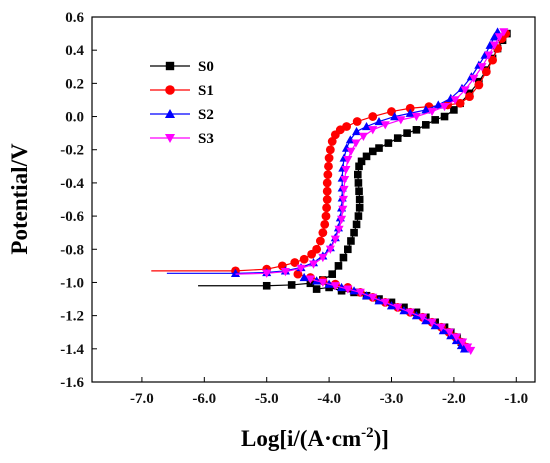 This screenshot has width=550, height=463. I want to click on y-tick-label: -0.6, so click(72, 217).